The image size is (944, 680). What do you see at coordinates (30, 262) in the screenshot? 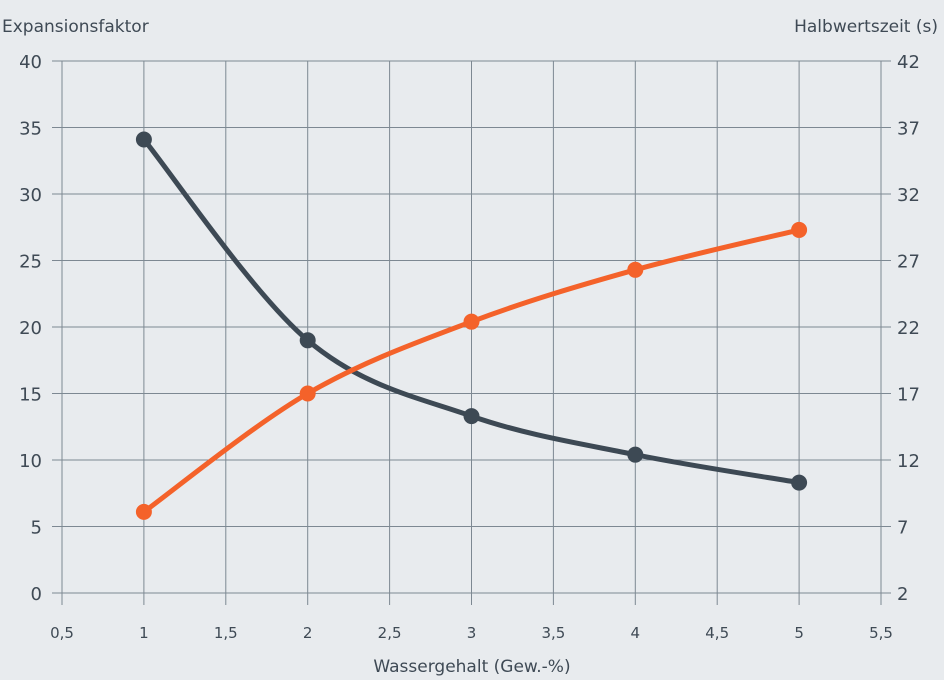
I see `left-y-tick-label: 25` at bounding box center [30, 262].